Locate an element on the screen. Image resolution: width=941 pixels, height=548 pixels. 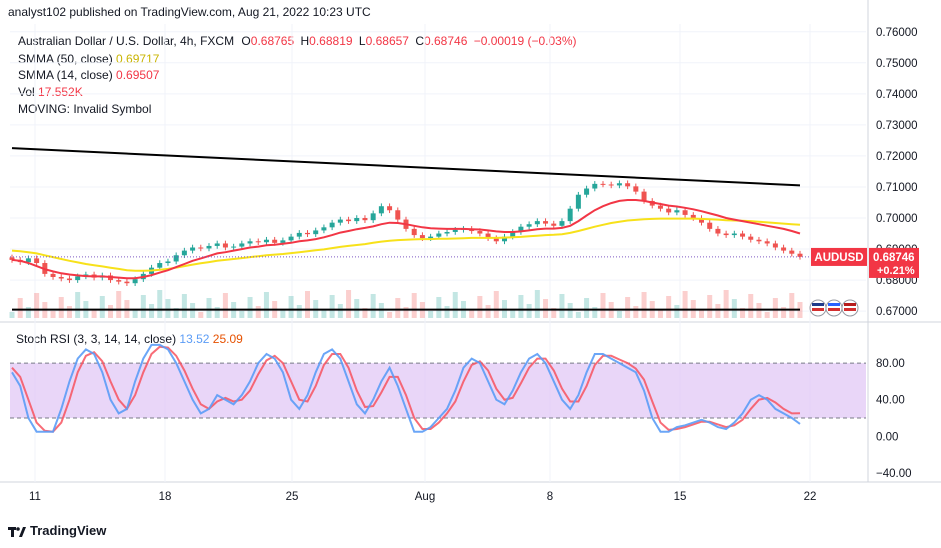
stoch-tick-label: −40.00 is located at coordinates (894, 474).